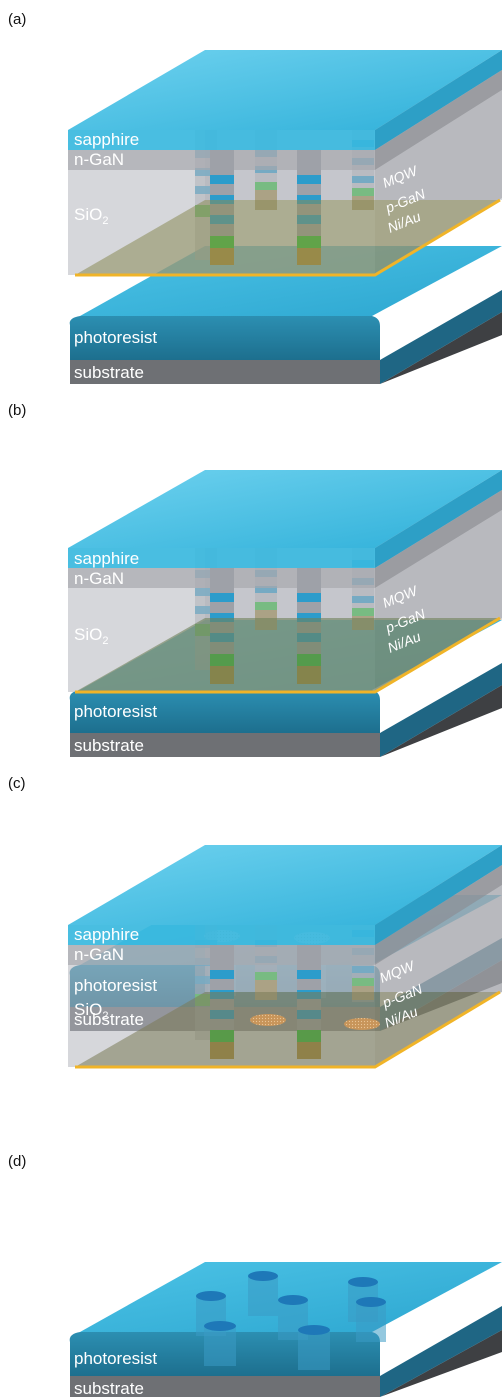 Image resolution: width=502 pixels, height=1400 pixels. Describe the element at coordinates (17, 19) in the screenshot. I see `panel-label: (a)` at that location.